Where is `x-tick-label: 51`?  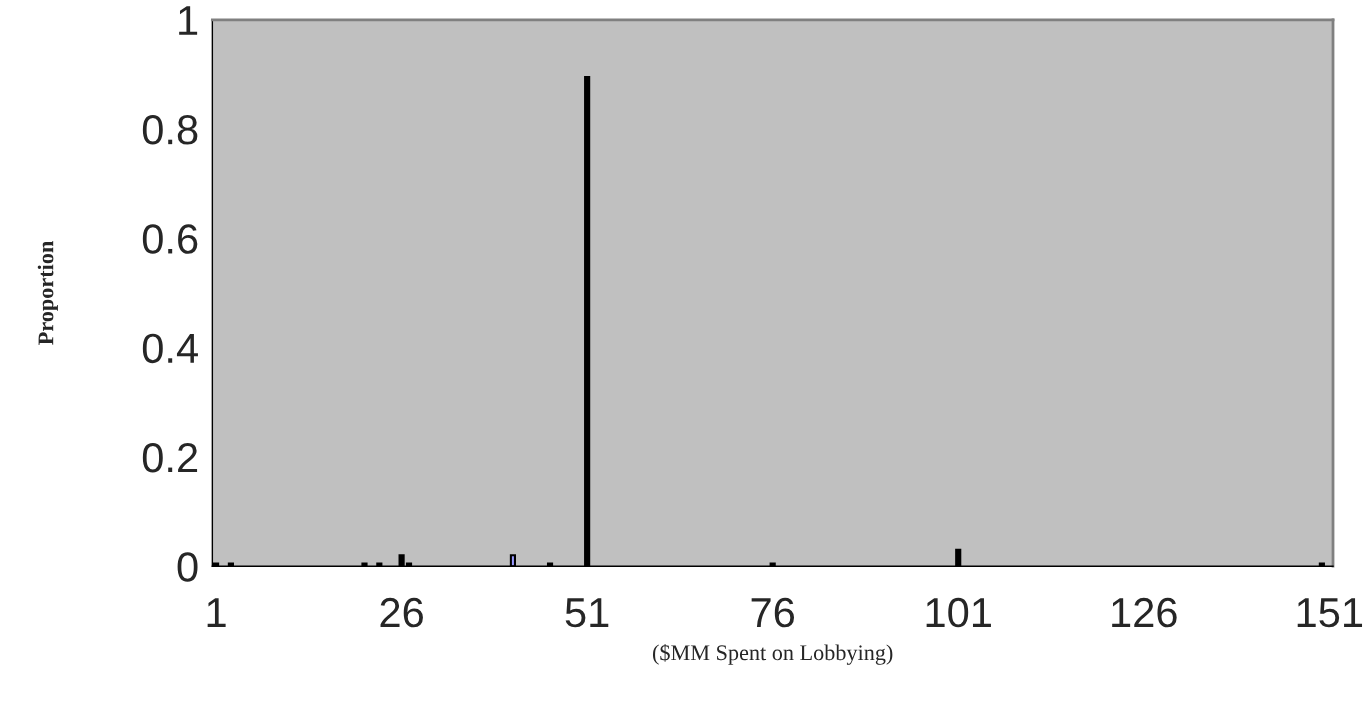
x-tick-label: 51 is located at coordinates (587, 613).